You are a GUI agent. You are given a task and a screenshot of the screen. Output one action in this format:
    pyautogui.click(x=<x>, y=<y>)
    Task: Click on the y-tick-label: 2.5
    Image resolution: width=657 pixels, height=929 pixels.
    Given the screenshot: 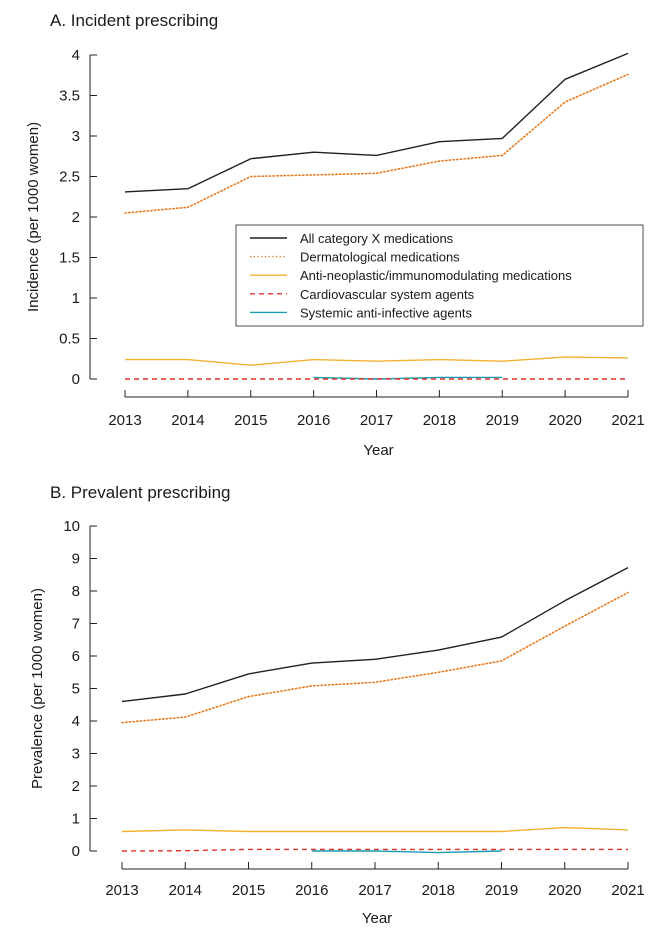 What is the action you would take?
    pyautogui.click(x=69, y=177)
    